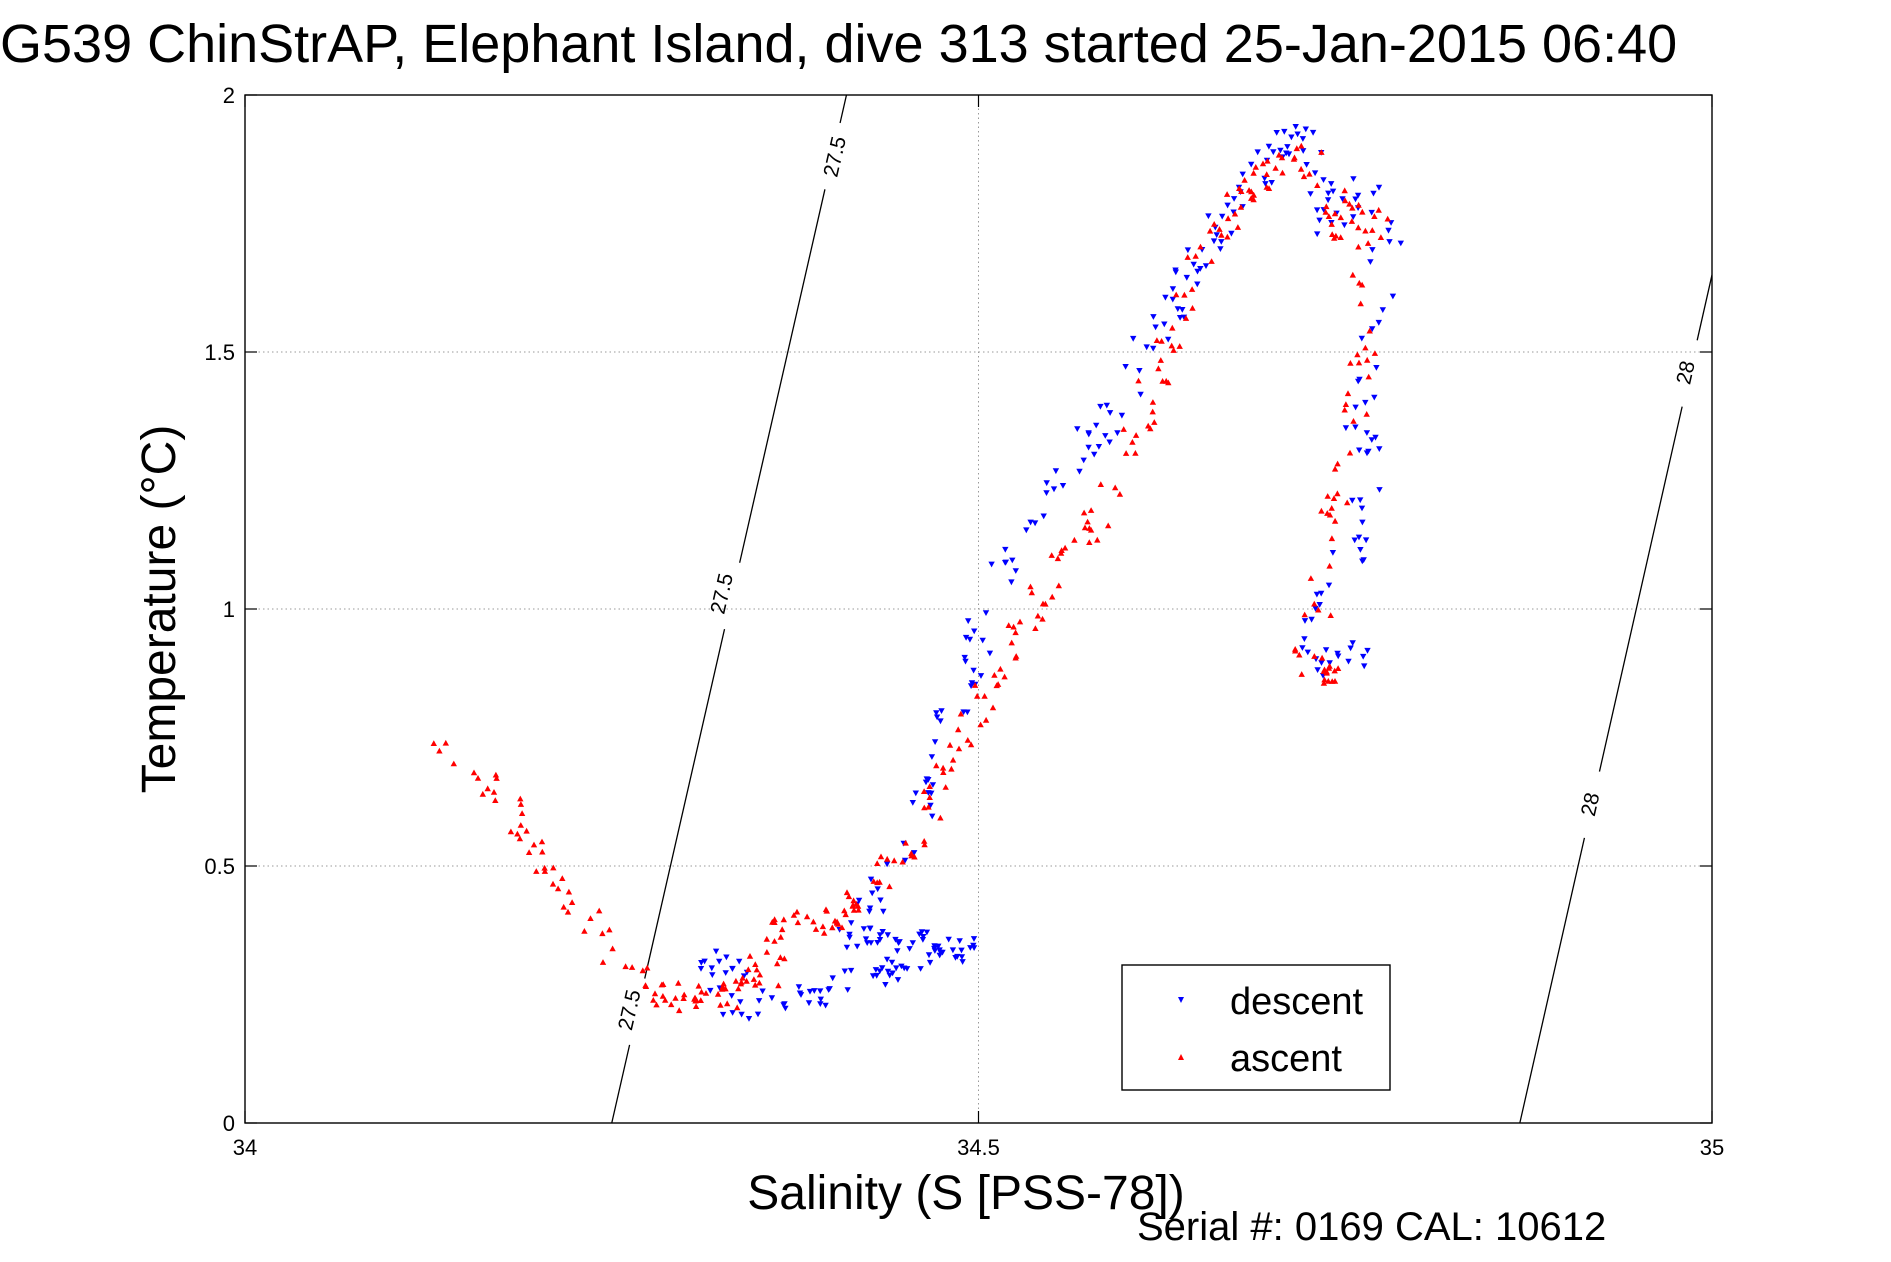  What do you see at coordinates (1371, 1227) in the screenshot?
I see `serial-cal-note: Serial #: 0169 CAL: 10612` at bounding box center [1371, 1227].